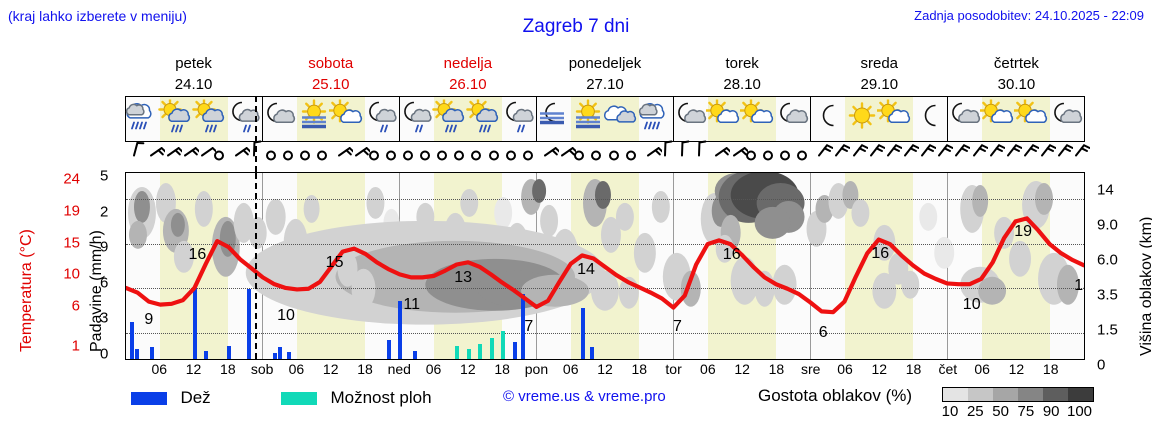  What do you see at coordinates (948, 369) in the screenshot?
I see `time-label: čet` at bounding box center [948, 369].